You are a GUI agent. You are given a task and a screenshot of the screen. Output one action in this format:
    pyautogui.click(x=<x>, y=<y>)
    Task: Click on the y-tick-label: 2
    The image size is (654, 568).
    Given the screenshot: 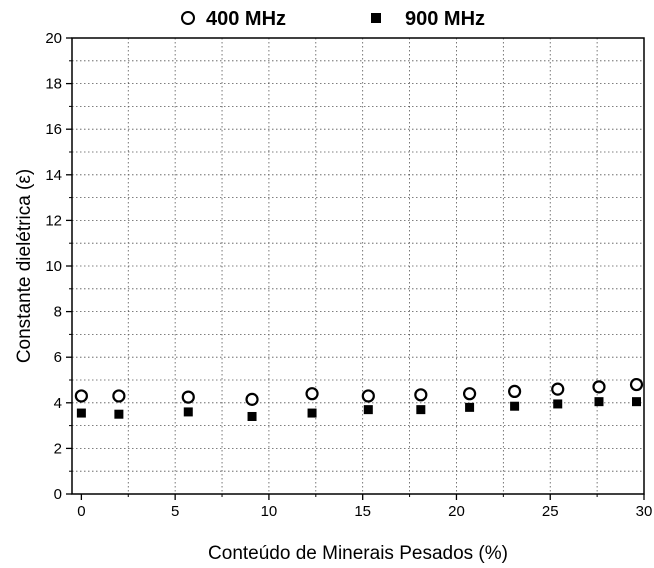 What is the action you would take?
    pyautogui.click(x=58, y=448)
    